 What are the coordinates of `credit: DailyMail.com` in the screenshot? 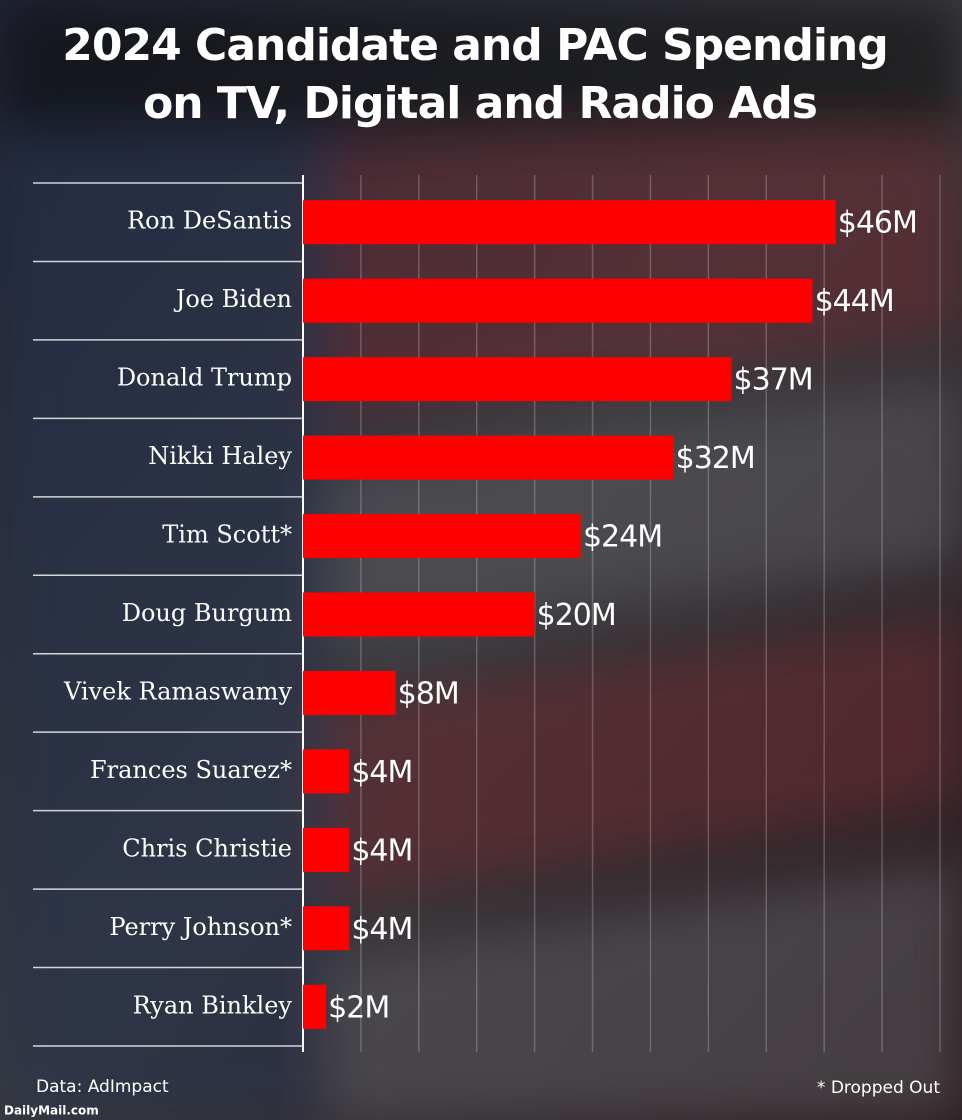 It's located at (51, 1111).